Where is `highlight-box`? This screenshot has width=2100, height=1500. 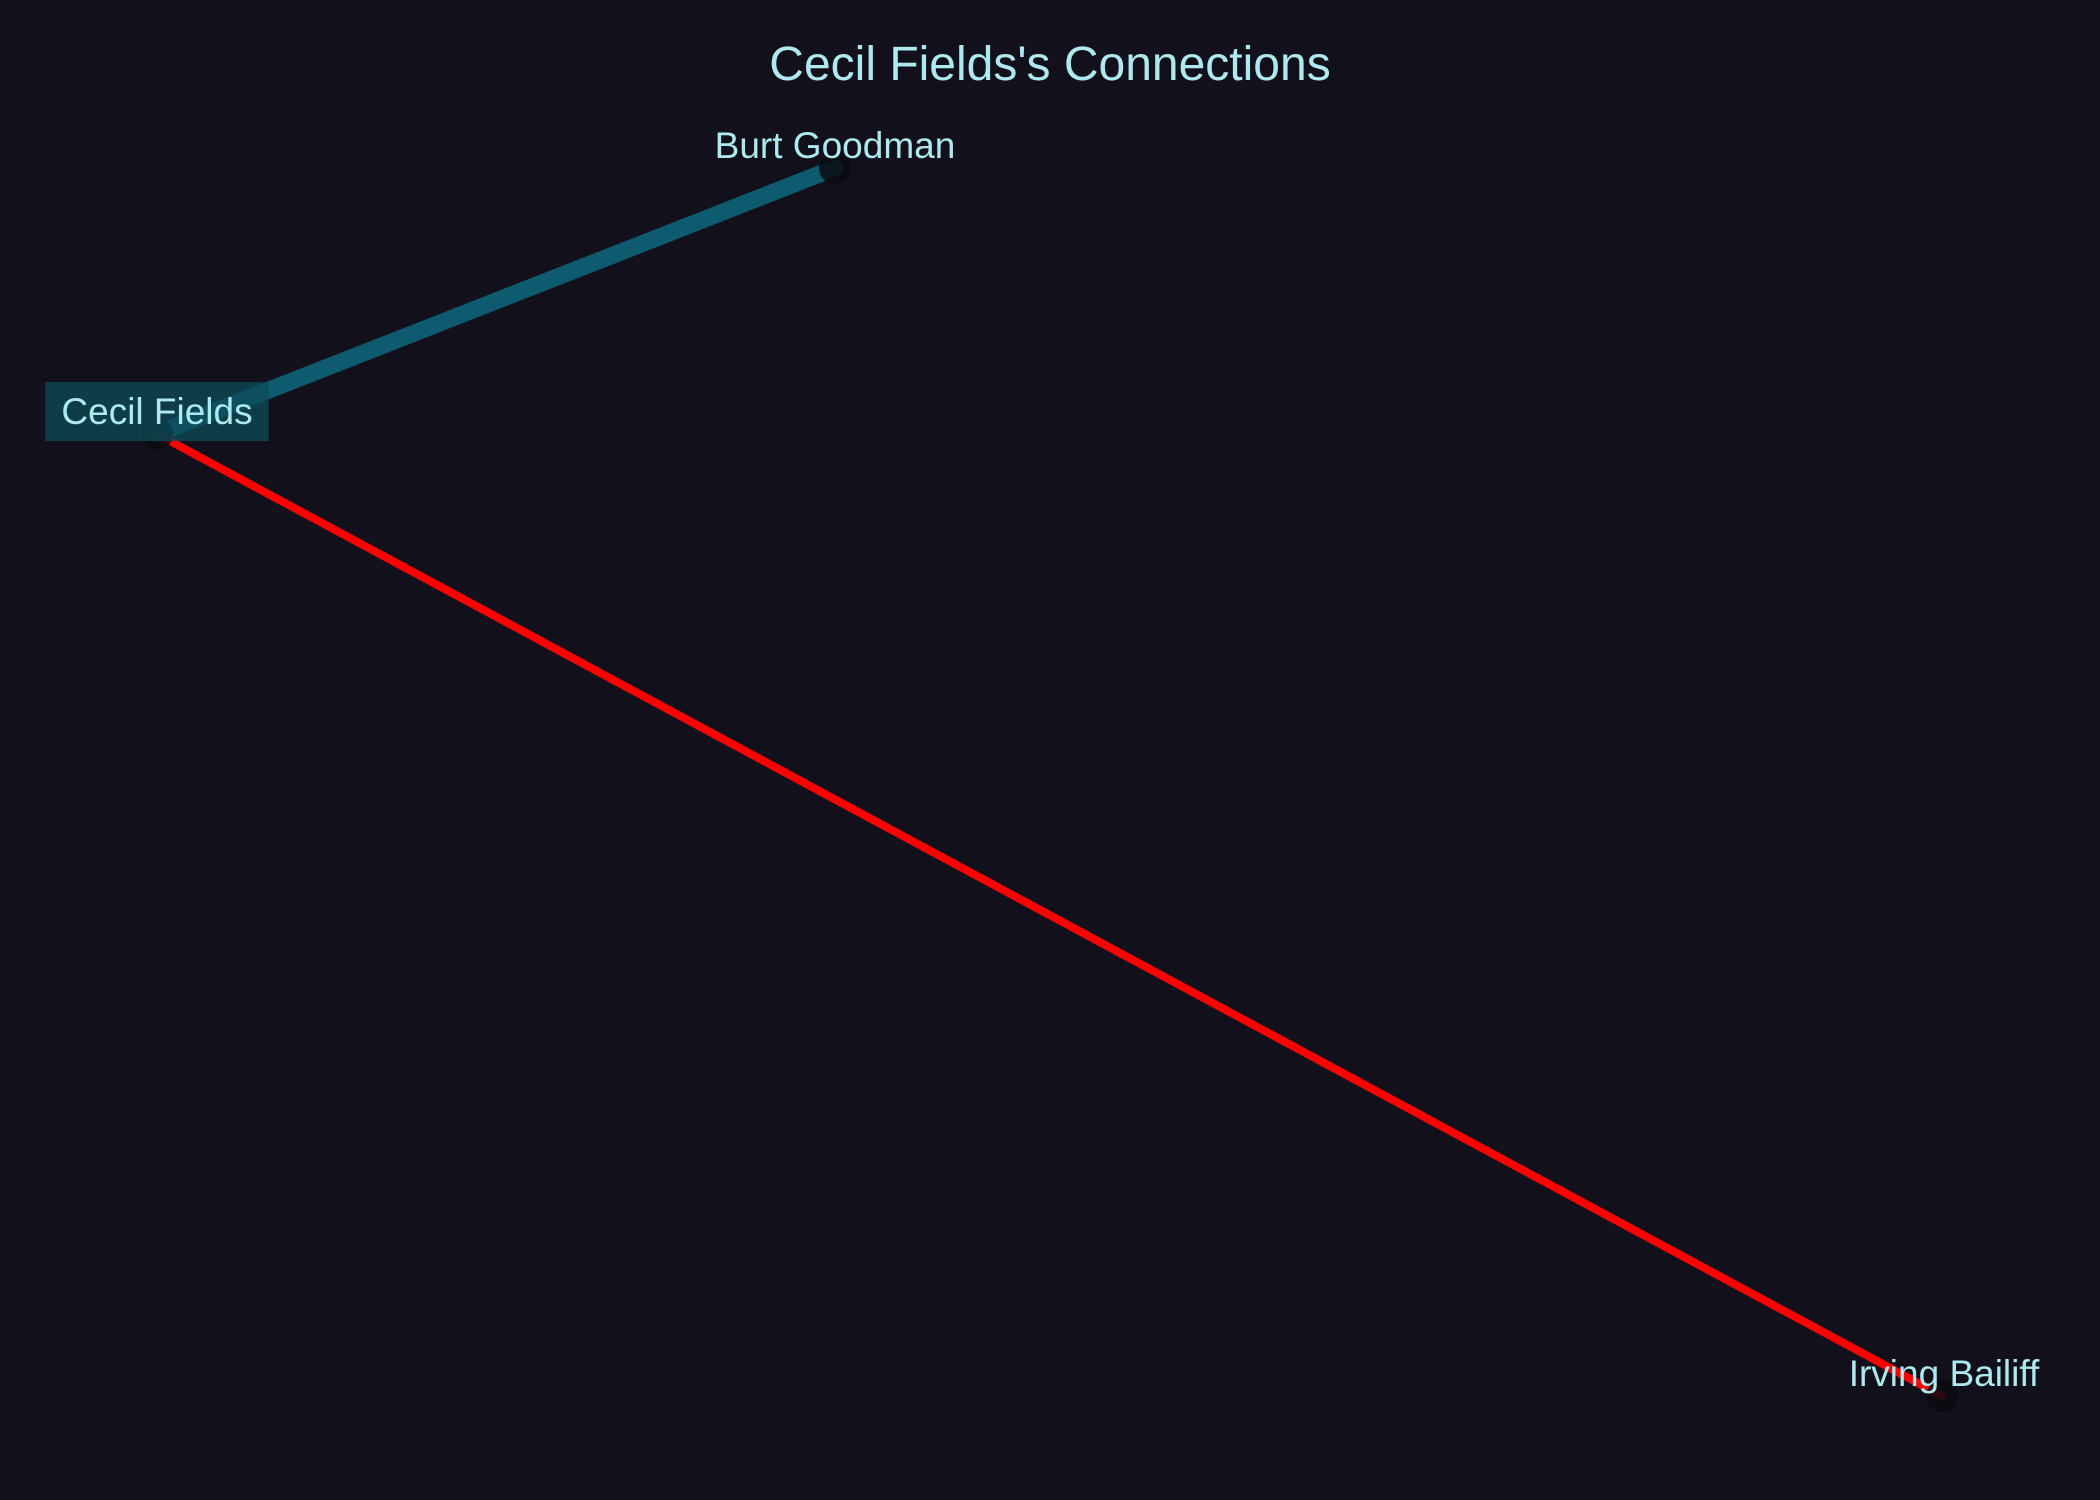 highlight-box is located at coordinates (157, 411).